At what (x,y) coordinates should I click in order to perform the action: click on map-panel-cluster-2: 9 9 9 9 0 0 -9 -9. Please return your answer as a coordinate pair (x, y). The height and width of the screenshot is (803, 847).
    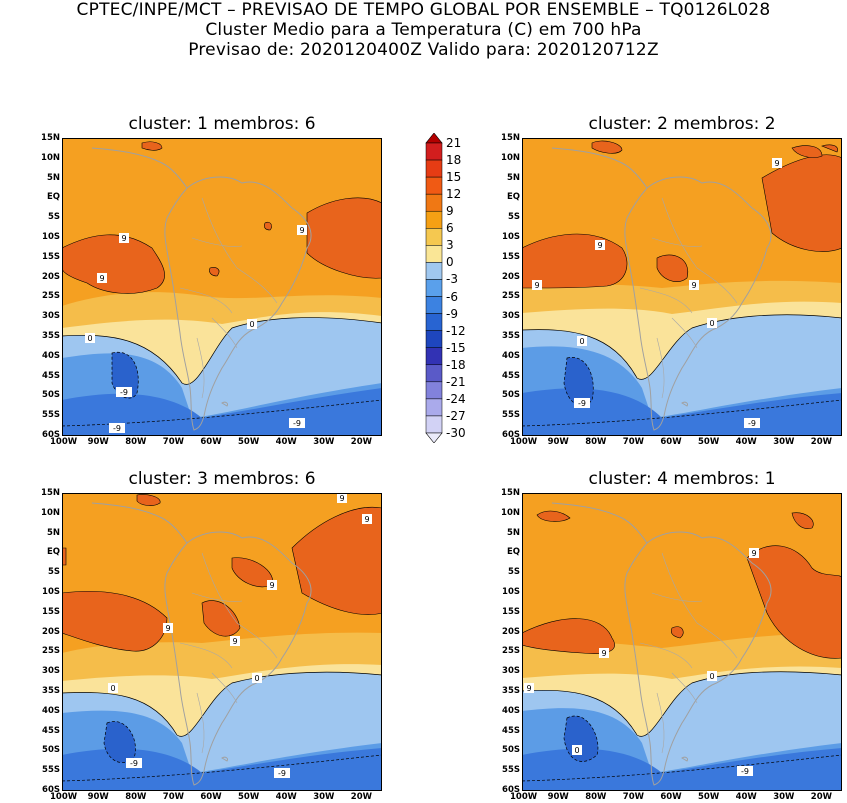
    Looking at the image, I should click on (682, 287).